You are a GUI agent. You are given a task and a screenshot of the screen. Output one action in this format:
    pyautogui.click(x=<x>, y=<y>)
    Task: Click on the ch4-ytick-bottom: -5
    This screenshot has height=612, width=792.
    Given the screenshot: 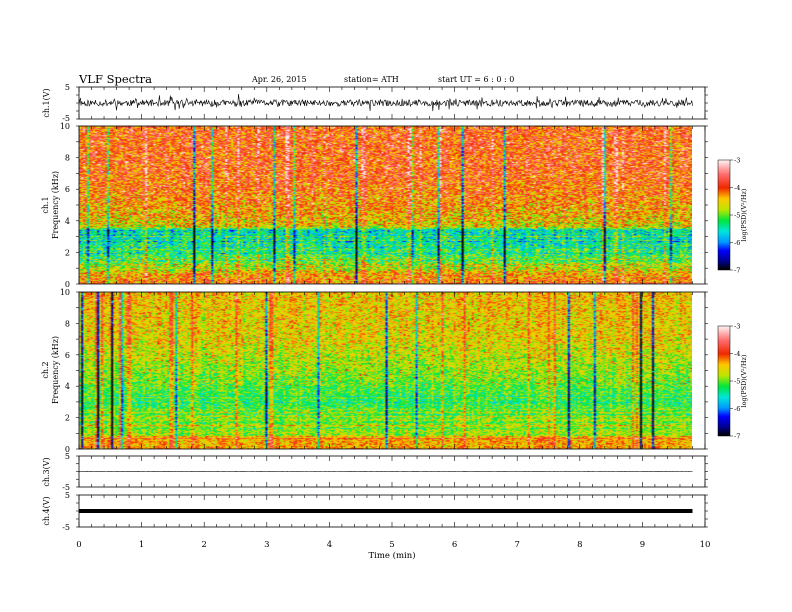 What is the action you would take?
    pyautogui.click(x=66, y=527)
    